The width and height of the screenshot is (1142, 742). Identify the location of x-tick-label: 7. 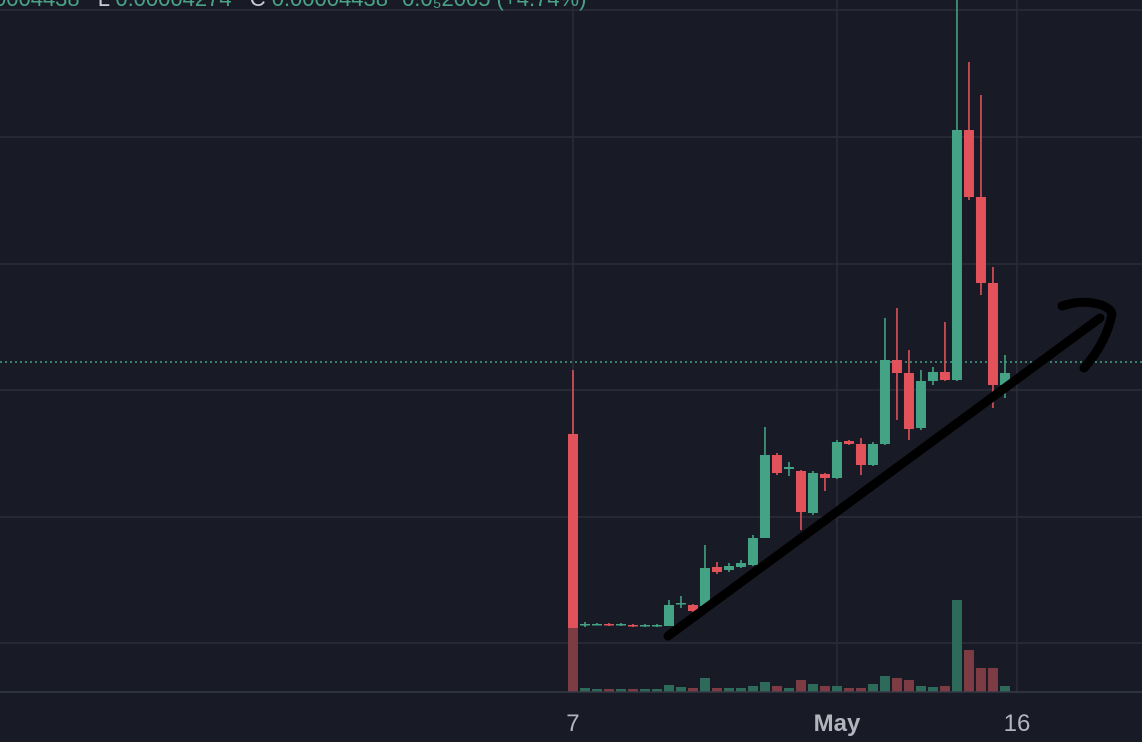
(572, 723).